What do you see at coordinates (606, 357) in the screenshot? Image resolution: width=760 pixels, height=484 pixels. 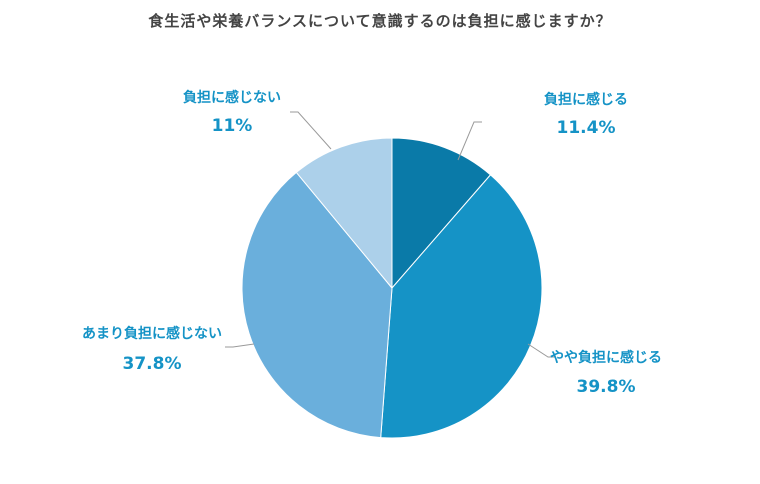 I see `slice-label-yaya-futan-ni-kanjiru: やや負担に感じる` at bounding box center [606, 357].